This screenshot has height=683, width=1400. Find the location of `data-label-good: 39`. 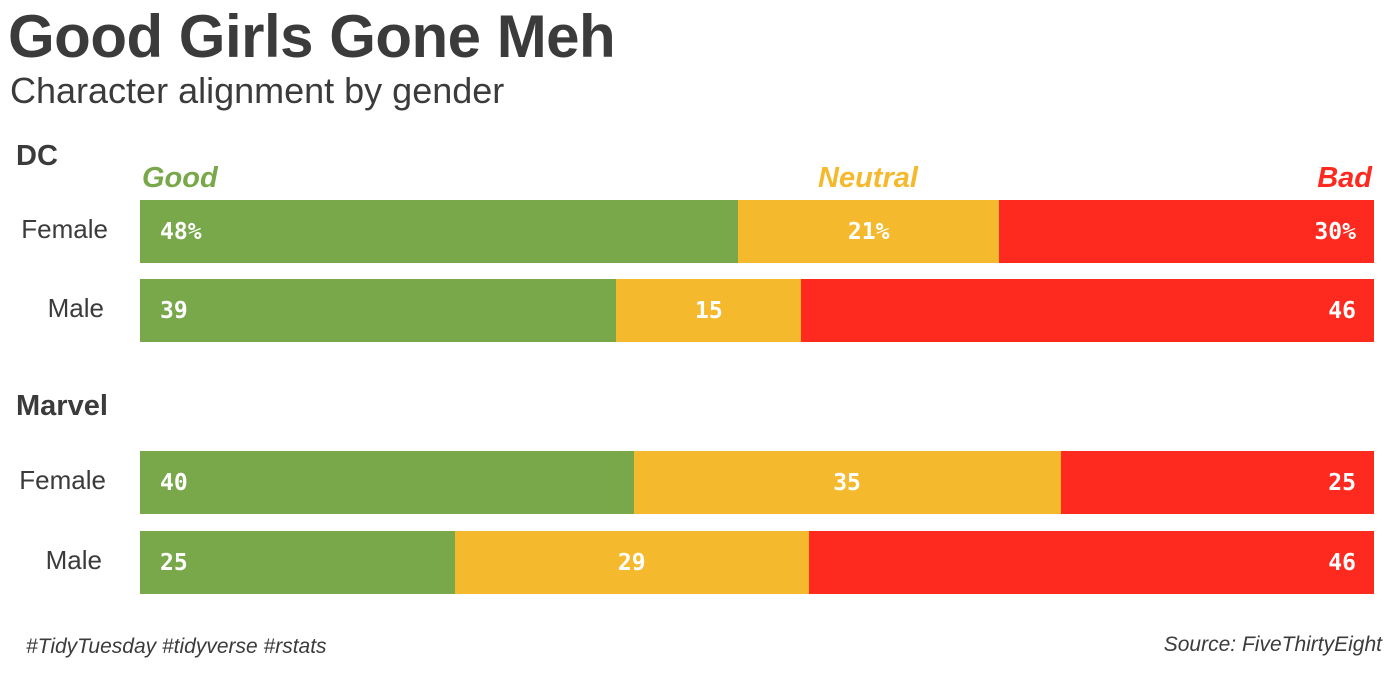

data-label-good: 39 is located at coordinates (174, 310).